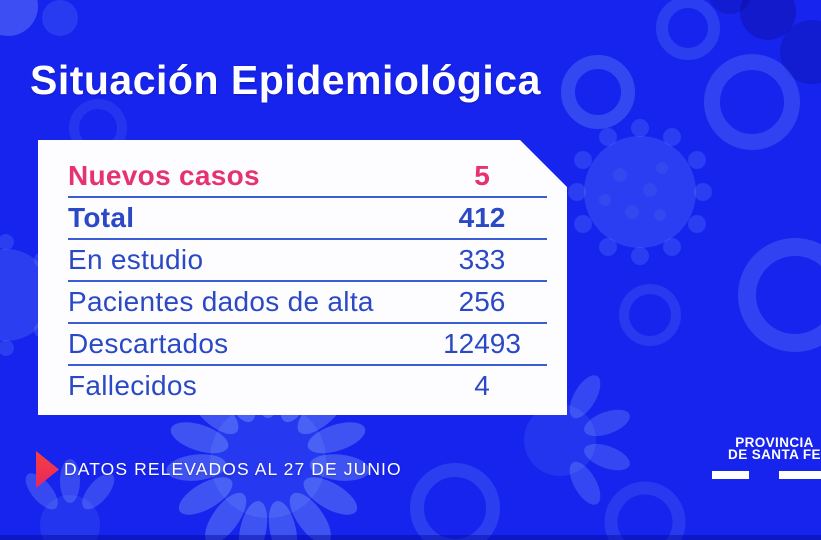 Image resolution: width=821 pixels, height=540 pixels. Describe the element at coordinates (307, 386) in the screenshot. I see `table-row-fallecidos: Fallecidos 4` at that location.